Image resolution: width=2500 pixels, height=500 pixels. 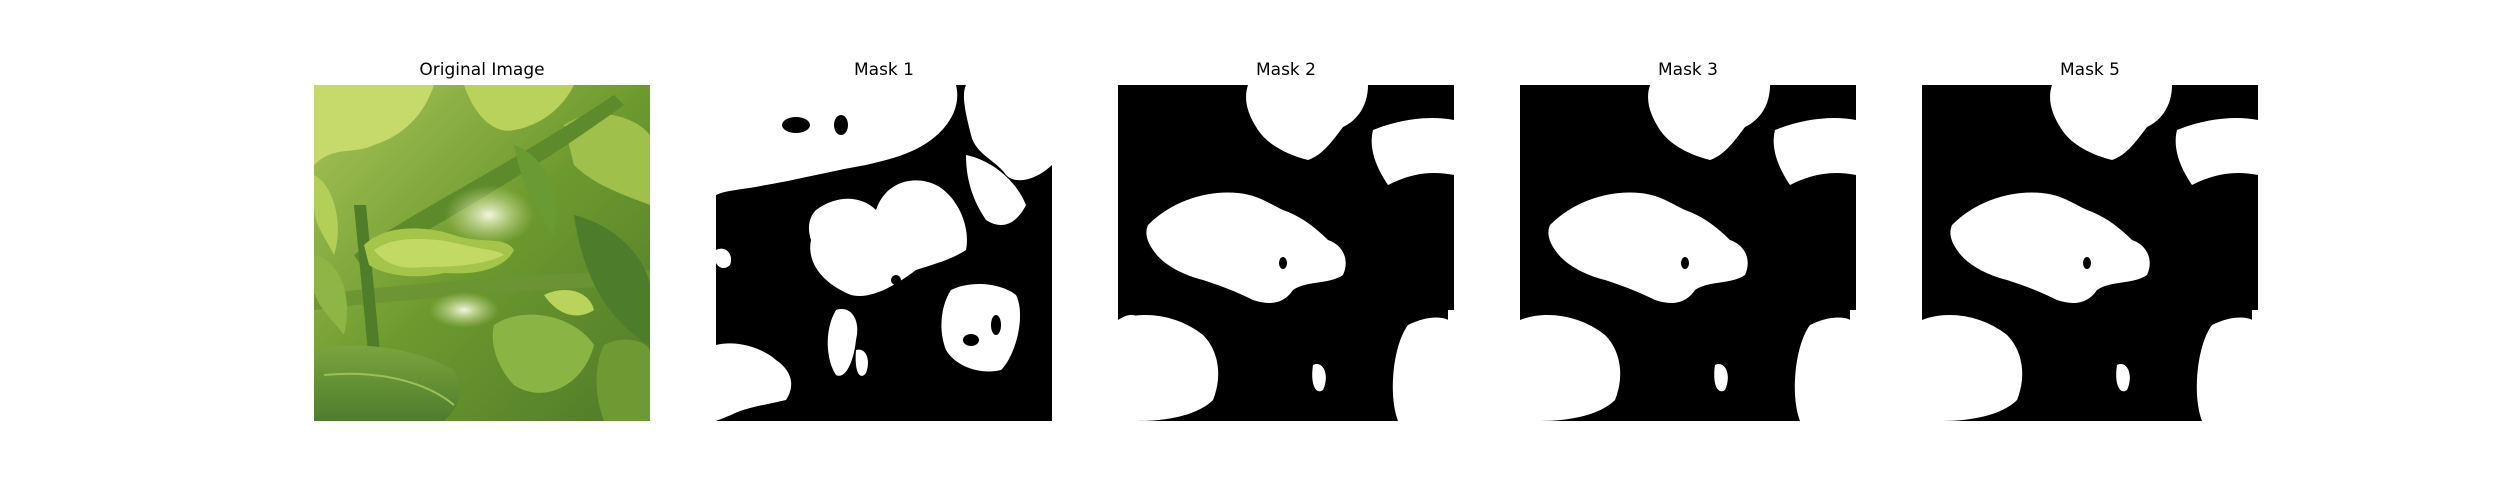 I want to click on panel-title: Original Image, so click(x=482, y=70).